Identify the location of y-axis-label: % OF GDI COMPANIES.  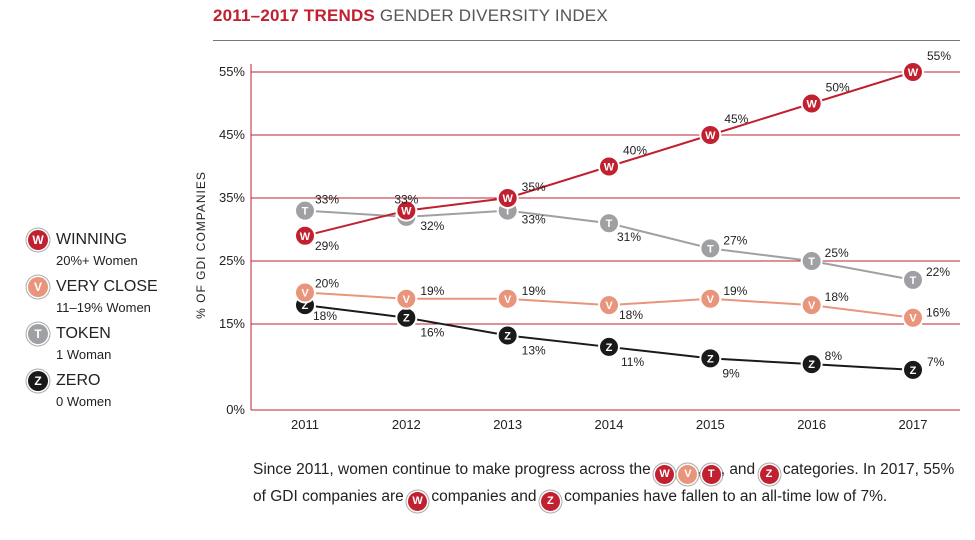
(201, 245).